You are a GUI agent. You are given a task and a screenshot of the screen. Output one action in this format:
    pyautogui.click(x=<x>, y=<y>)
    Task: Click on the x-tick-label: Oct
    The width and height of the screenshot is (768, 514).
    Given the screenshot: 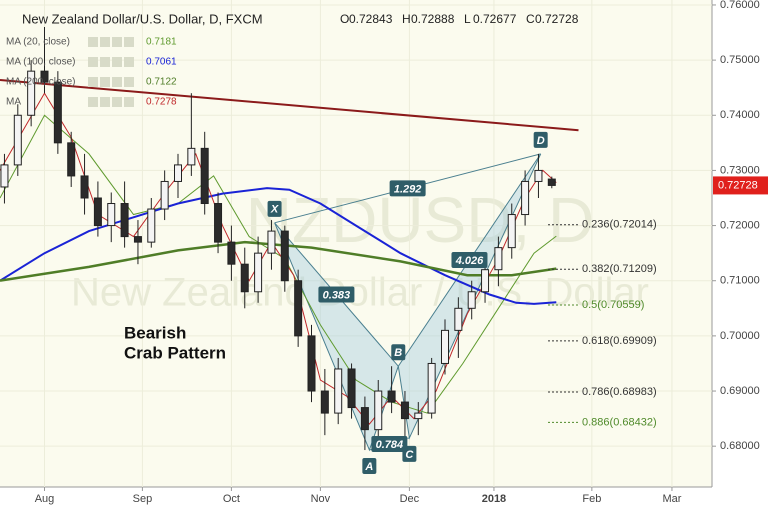 What is the action you would take?
    pyautogui.click(x=231, y=499)
    